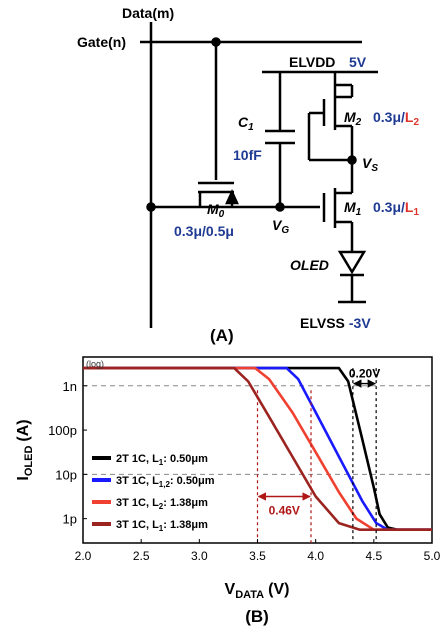 The image size is (445, 641). What do you see at coordinates (432, 556) in the screenshot?
I see `x-tick-label: 5.0` at bounding box center [432, 556].